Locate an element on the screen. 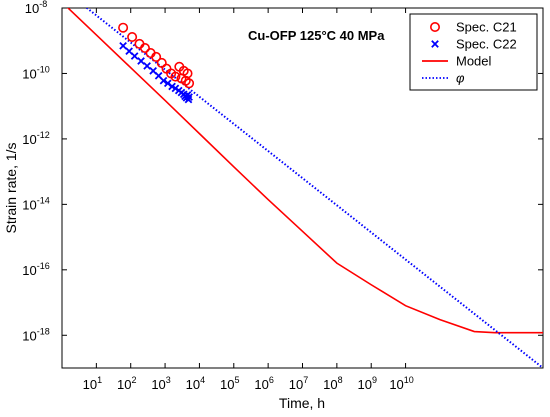 Image resolution: width=550 pixels, height=417 pixels. y-axis-label: Strain rate, 1/s is located at coordinates (11, 187).